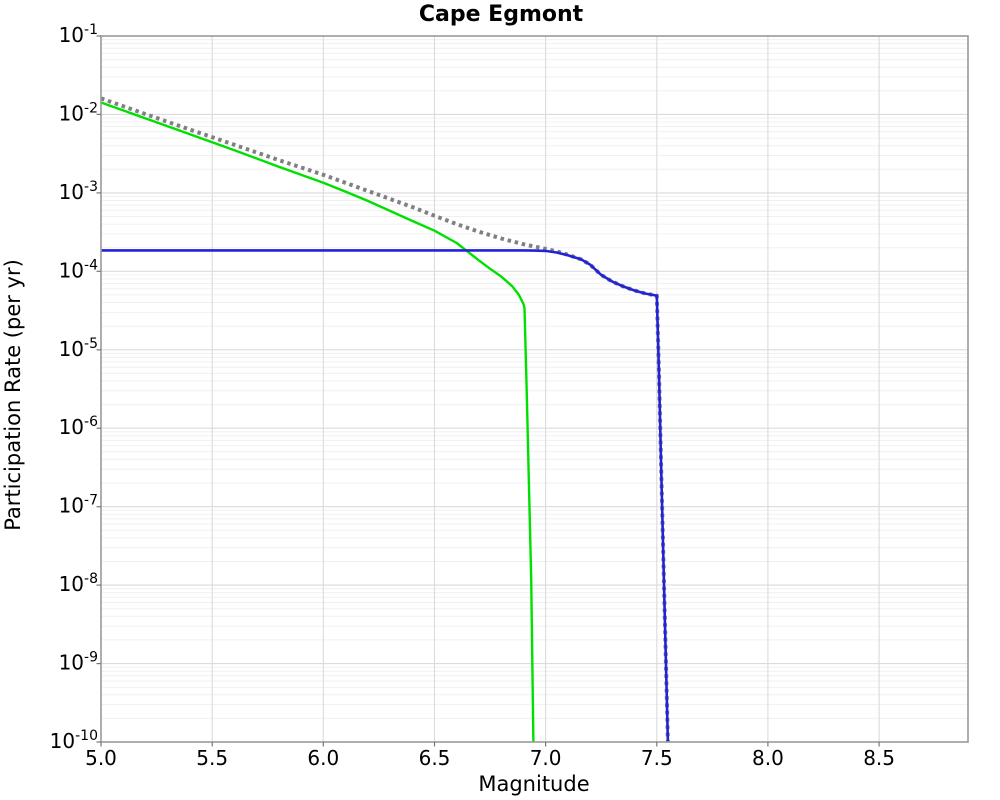 The height and width of the screenshot is (800, 1000). What do you see at coordinates (78, 662) in the screenshot?
I see `y-tick-label: 10⁻⁹` at bounding box center [78, 662].